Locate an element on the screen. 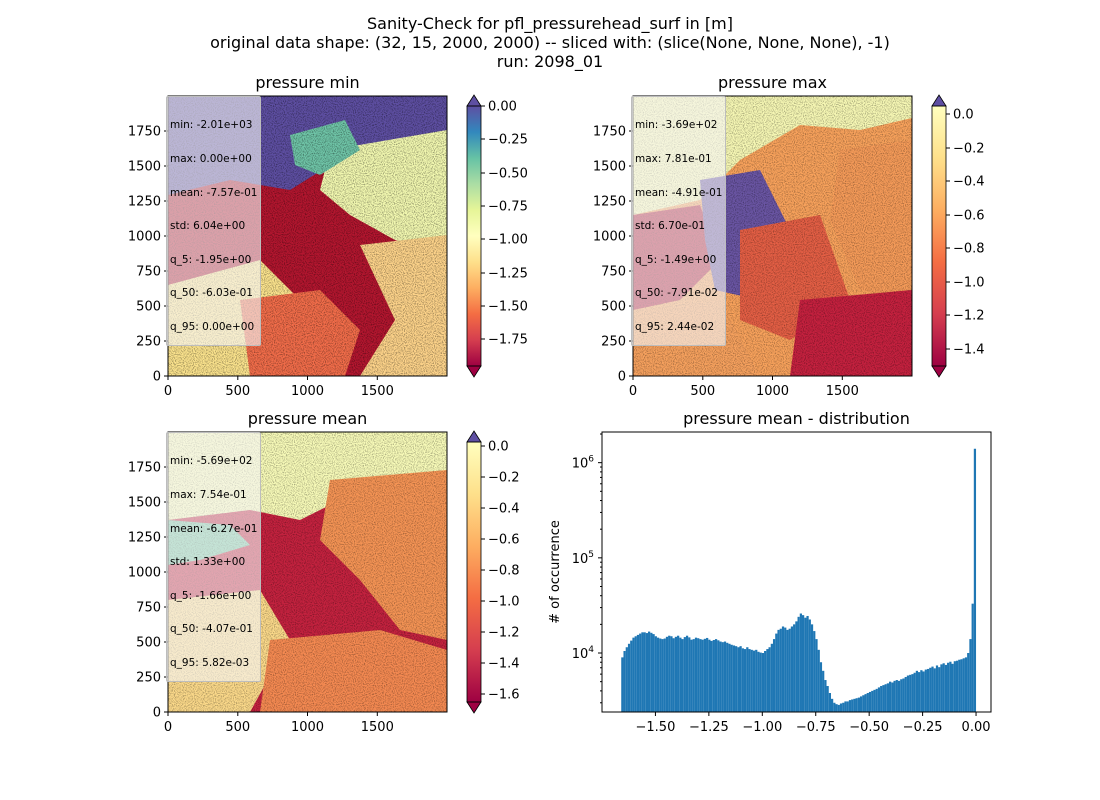 This screenshot has height=800, width=1100. y-tick: 106 is located at coordinates (587, 463).